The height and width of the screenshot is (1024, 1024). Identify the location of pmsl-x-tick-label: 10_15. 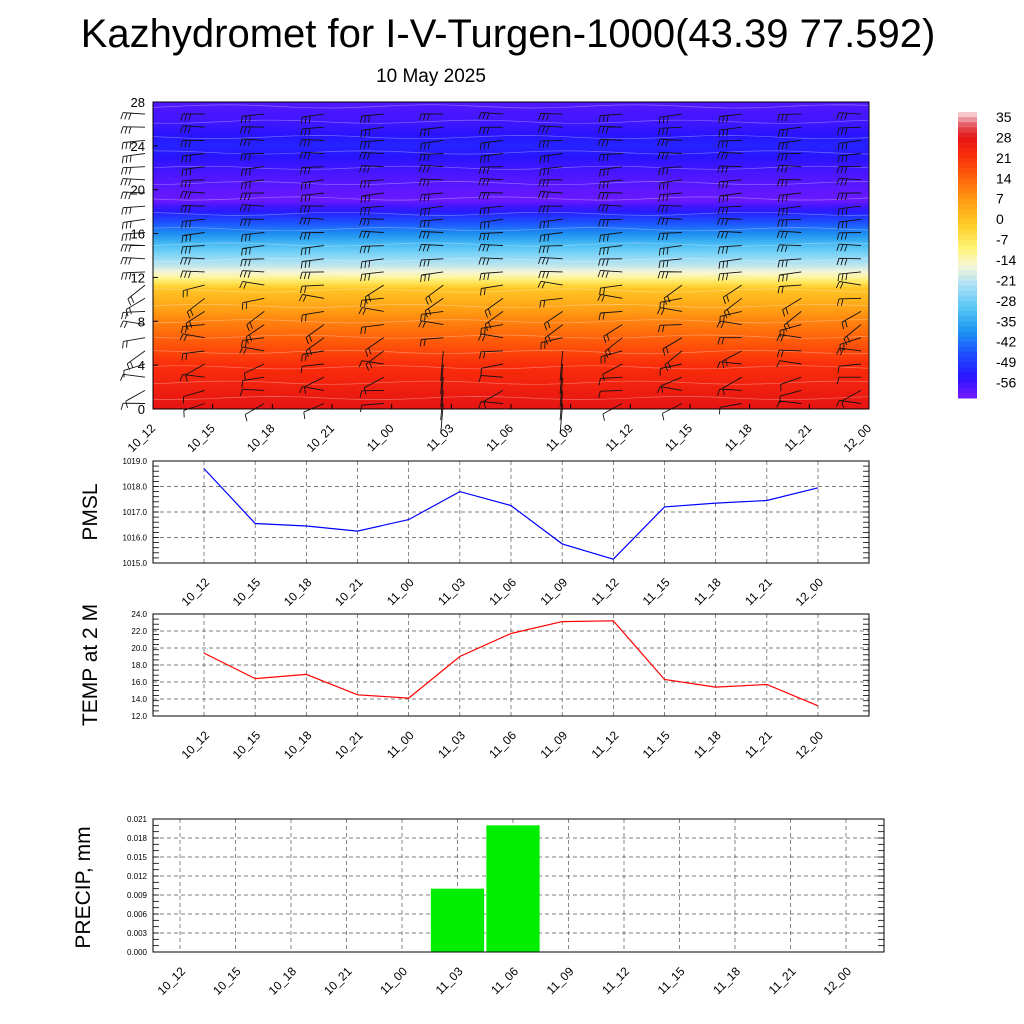
(247, 592).